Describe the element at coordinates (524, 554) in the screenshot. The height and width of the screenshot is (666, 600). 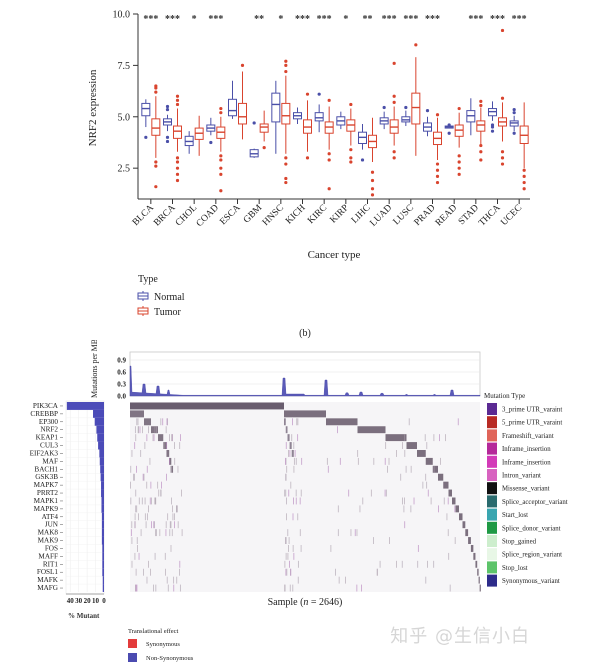
I see `mutation-type-legend-item: Splice_region_variant` at that location.